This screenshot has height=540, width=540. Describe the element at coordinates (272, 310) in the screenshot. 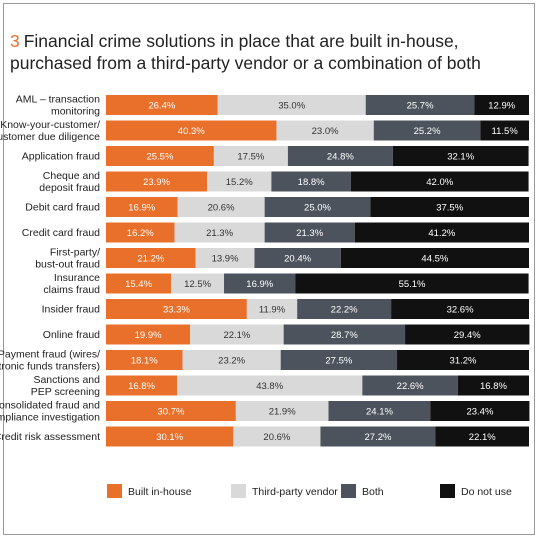

I see `data-label: 11.9%` at that location.